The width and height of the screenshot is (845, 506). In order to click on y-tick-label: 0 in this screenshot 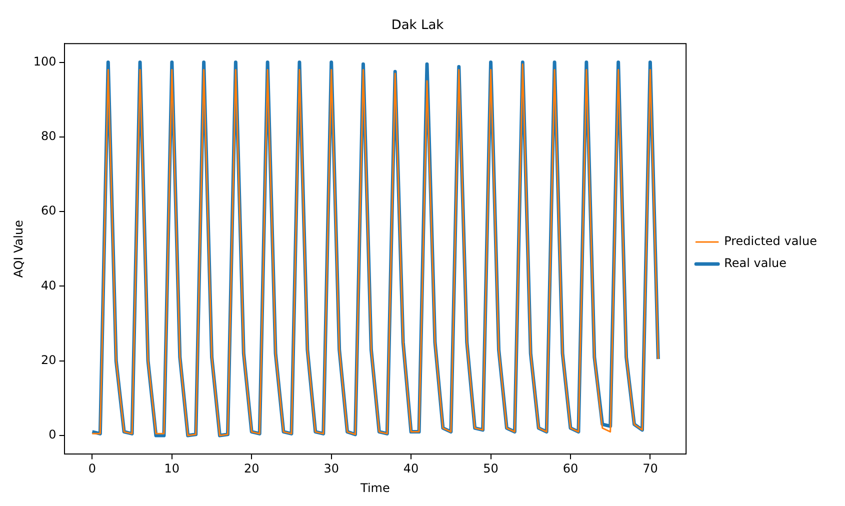, I will do `click(52, 435)`.